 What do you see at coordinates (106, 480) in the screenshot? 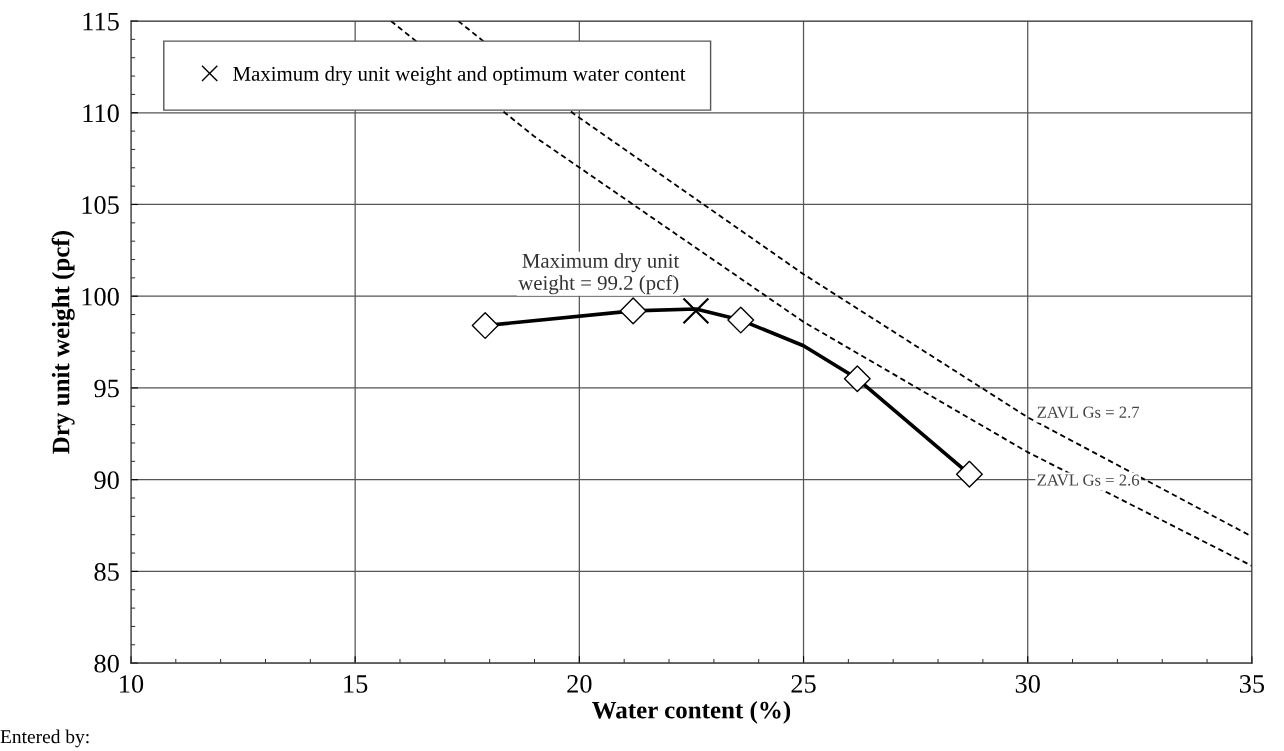
I see `y-tick-label: 90` at bounding box center [106, 480].